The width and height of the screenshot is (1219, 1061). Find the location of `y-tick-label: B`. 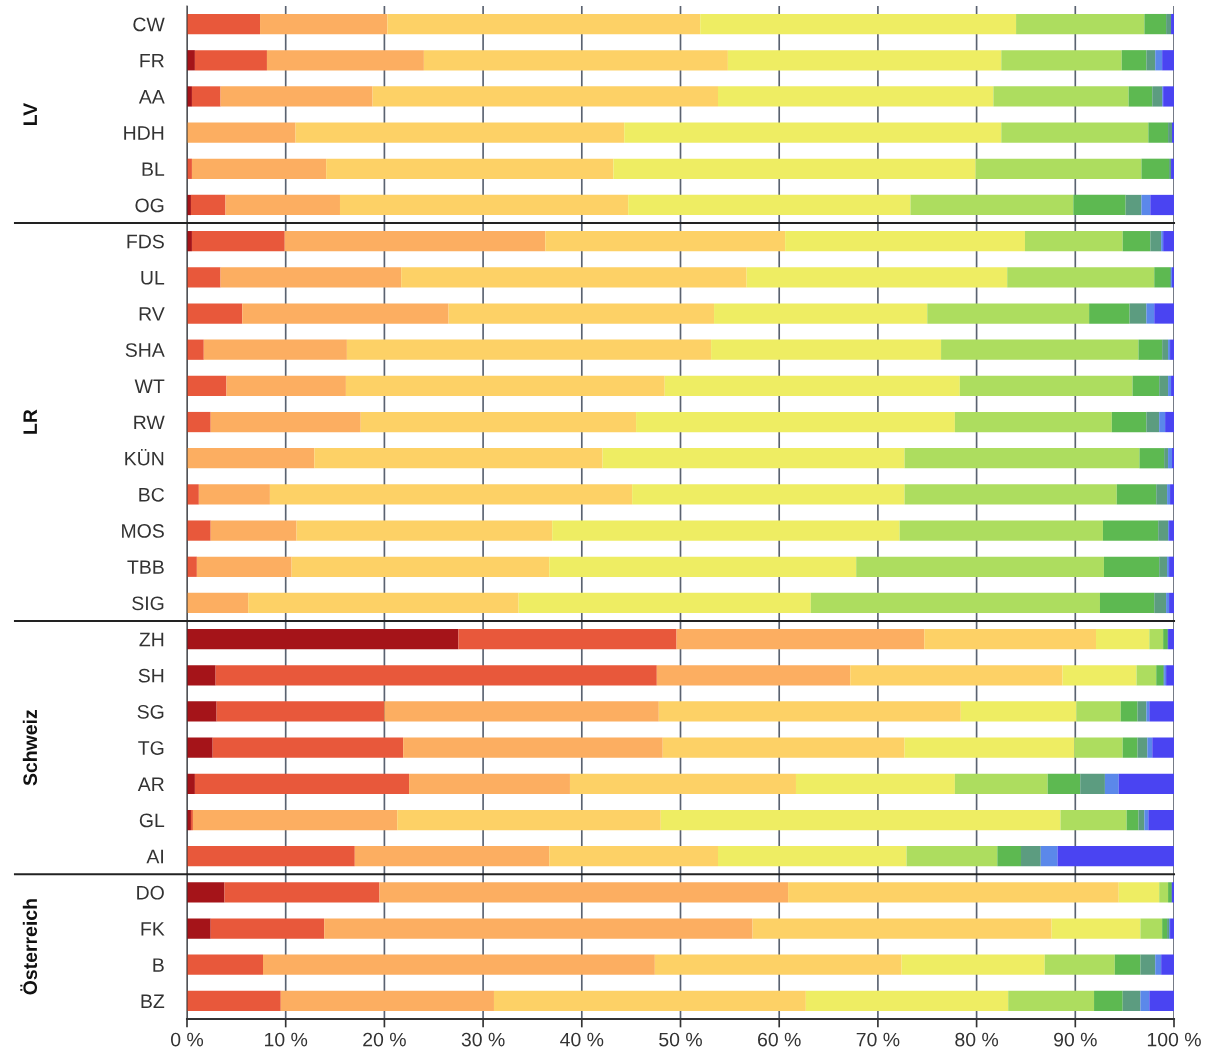

y-tick-label: B is located at coordinates (158, 965).